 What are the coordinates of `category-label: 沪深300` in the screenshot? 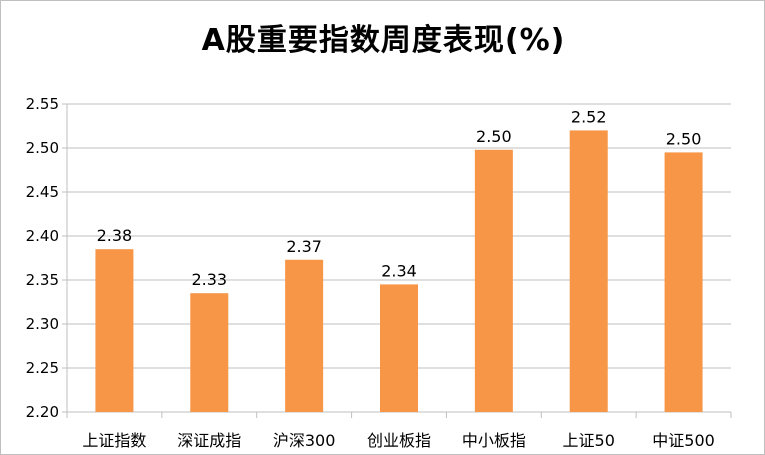 It's located at (304, 440).